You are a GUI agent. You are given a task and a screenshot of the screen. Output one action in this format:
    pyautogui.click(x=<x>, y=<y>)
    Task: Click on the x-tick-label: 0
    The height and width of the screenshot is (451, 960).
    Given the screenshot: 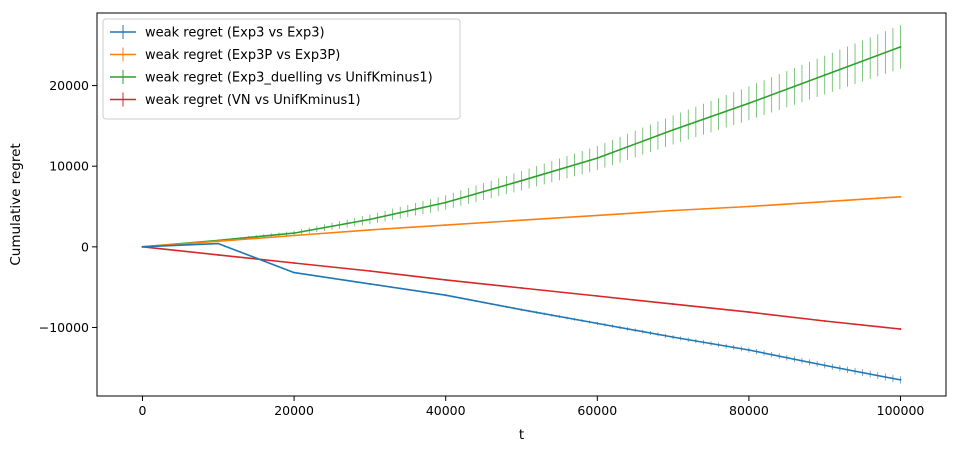 What is the action you would take?
    pyautogui.click(x=143, y=410)
    